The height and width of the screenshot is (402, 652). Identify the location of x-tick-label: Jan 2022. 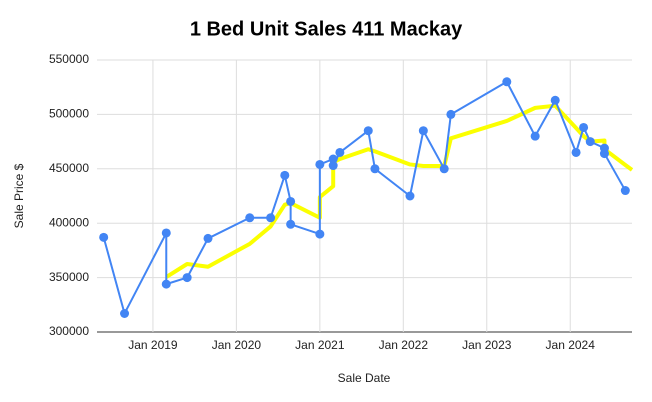
(404, 345).